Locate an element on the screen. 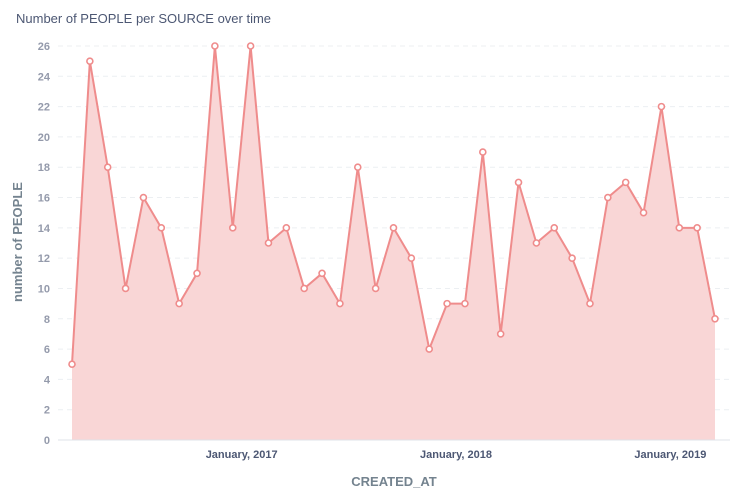 The height and width of the screenshot is (501, 750). y-tick-label: 10 is located at coordinates (44, 289).